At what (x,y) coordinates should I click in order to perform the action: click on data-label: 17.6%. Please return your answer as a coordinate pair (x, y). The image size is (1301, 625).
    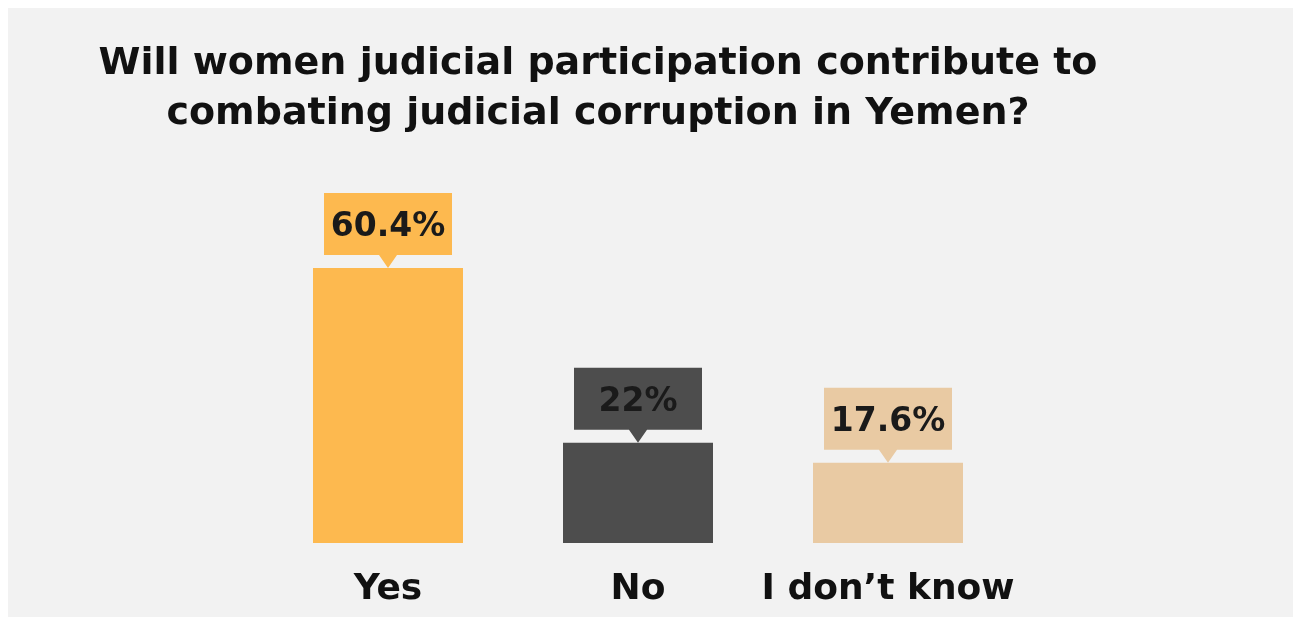
    Looking at the image, I should click on (888, 419).